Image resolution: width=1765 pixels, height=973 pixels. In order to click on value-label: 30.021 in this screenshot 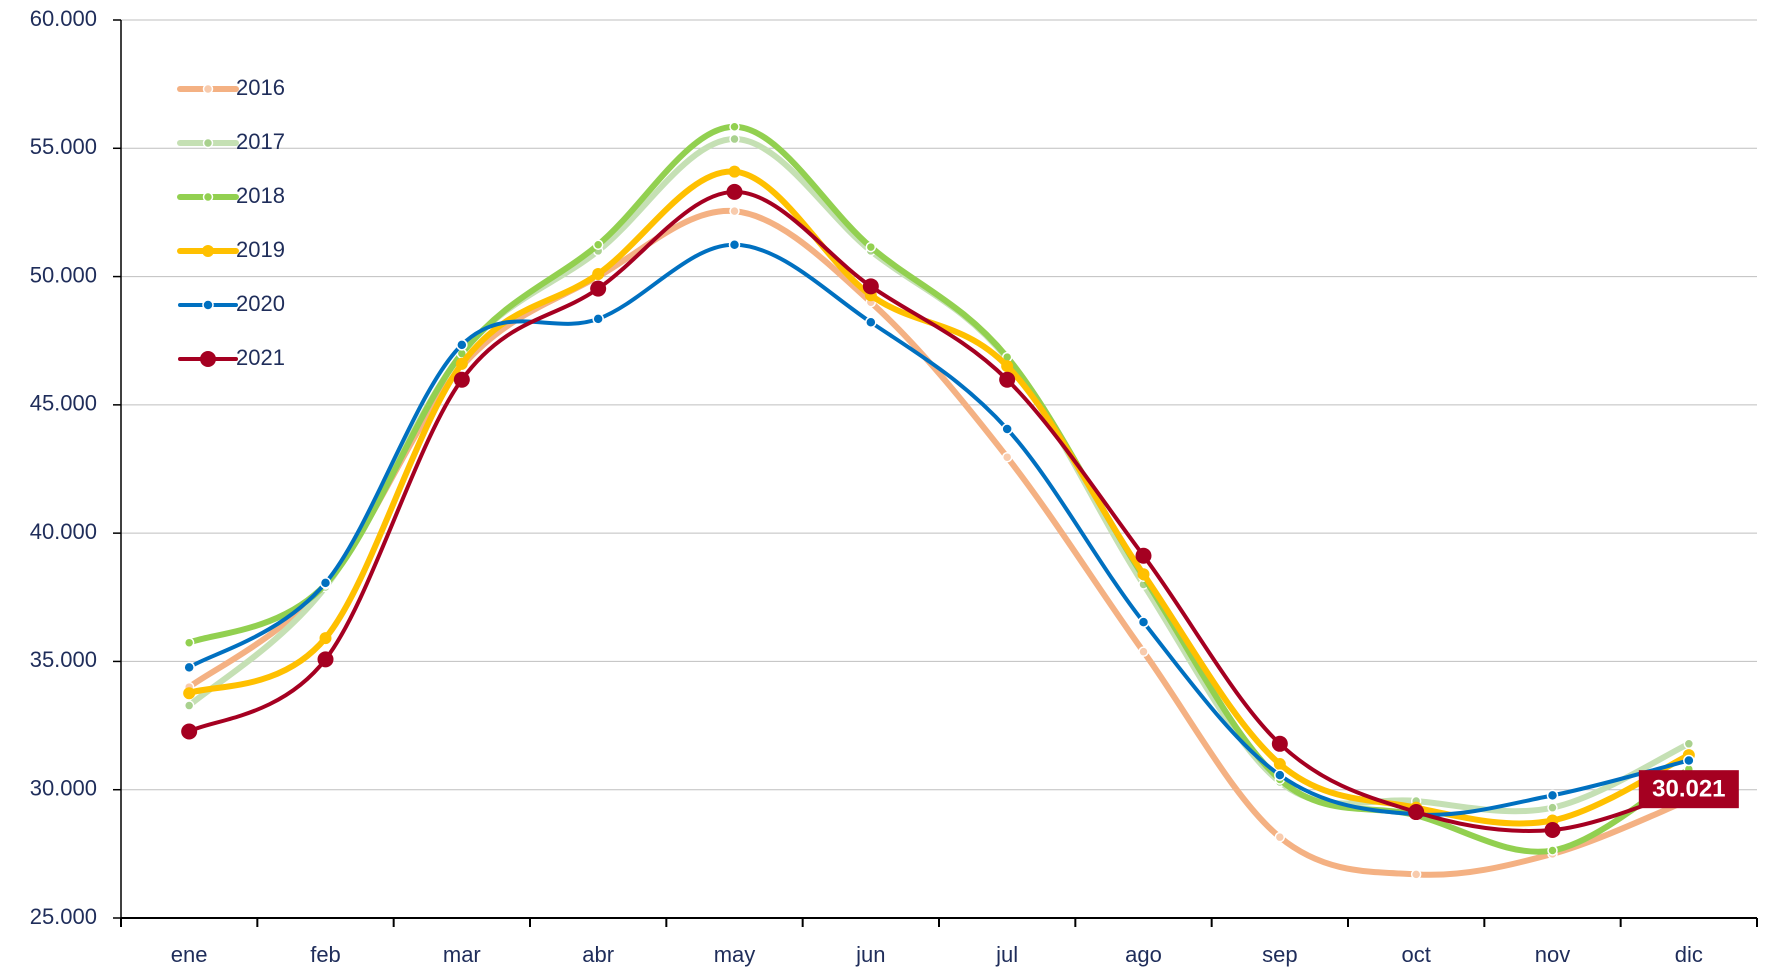, I will do `click(1688, 789)`.